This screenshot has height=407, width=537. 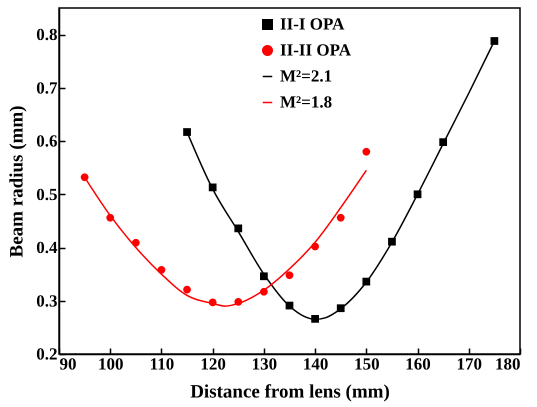 What do you see at coordinates (290, 392) in the screenshot?
I see `x-axis-title: Distance from lens (mm)` at bounding box center [290, 392].